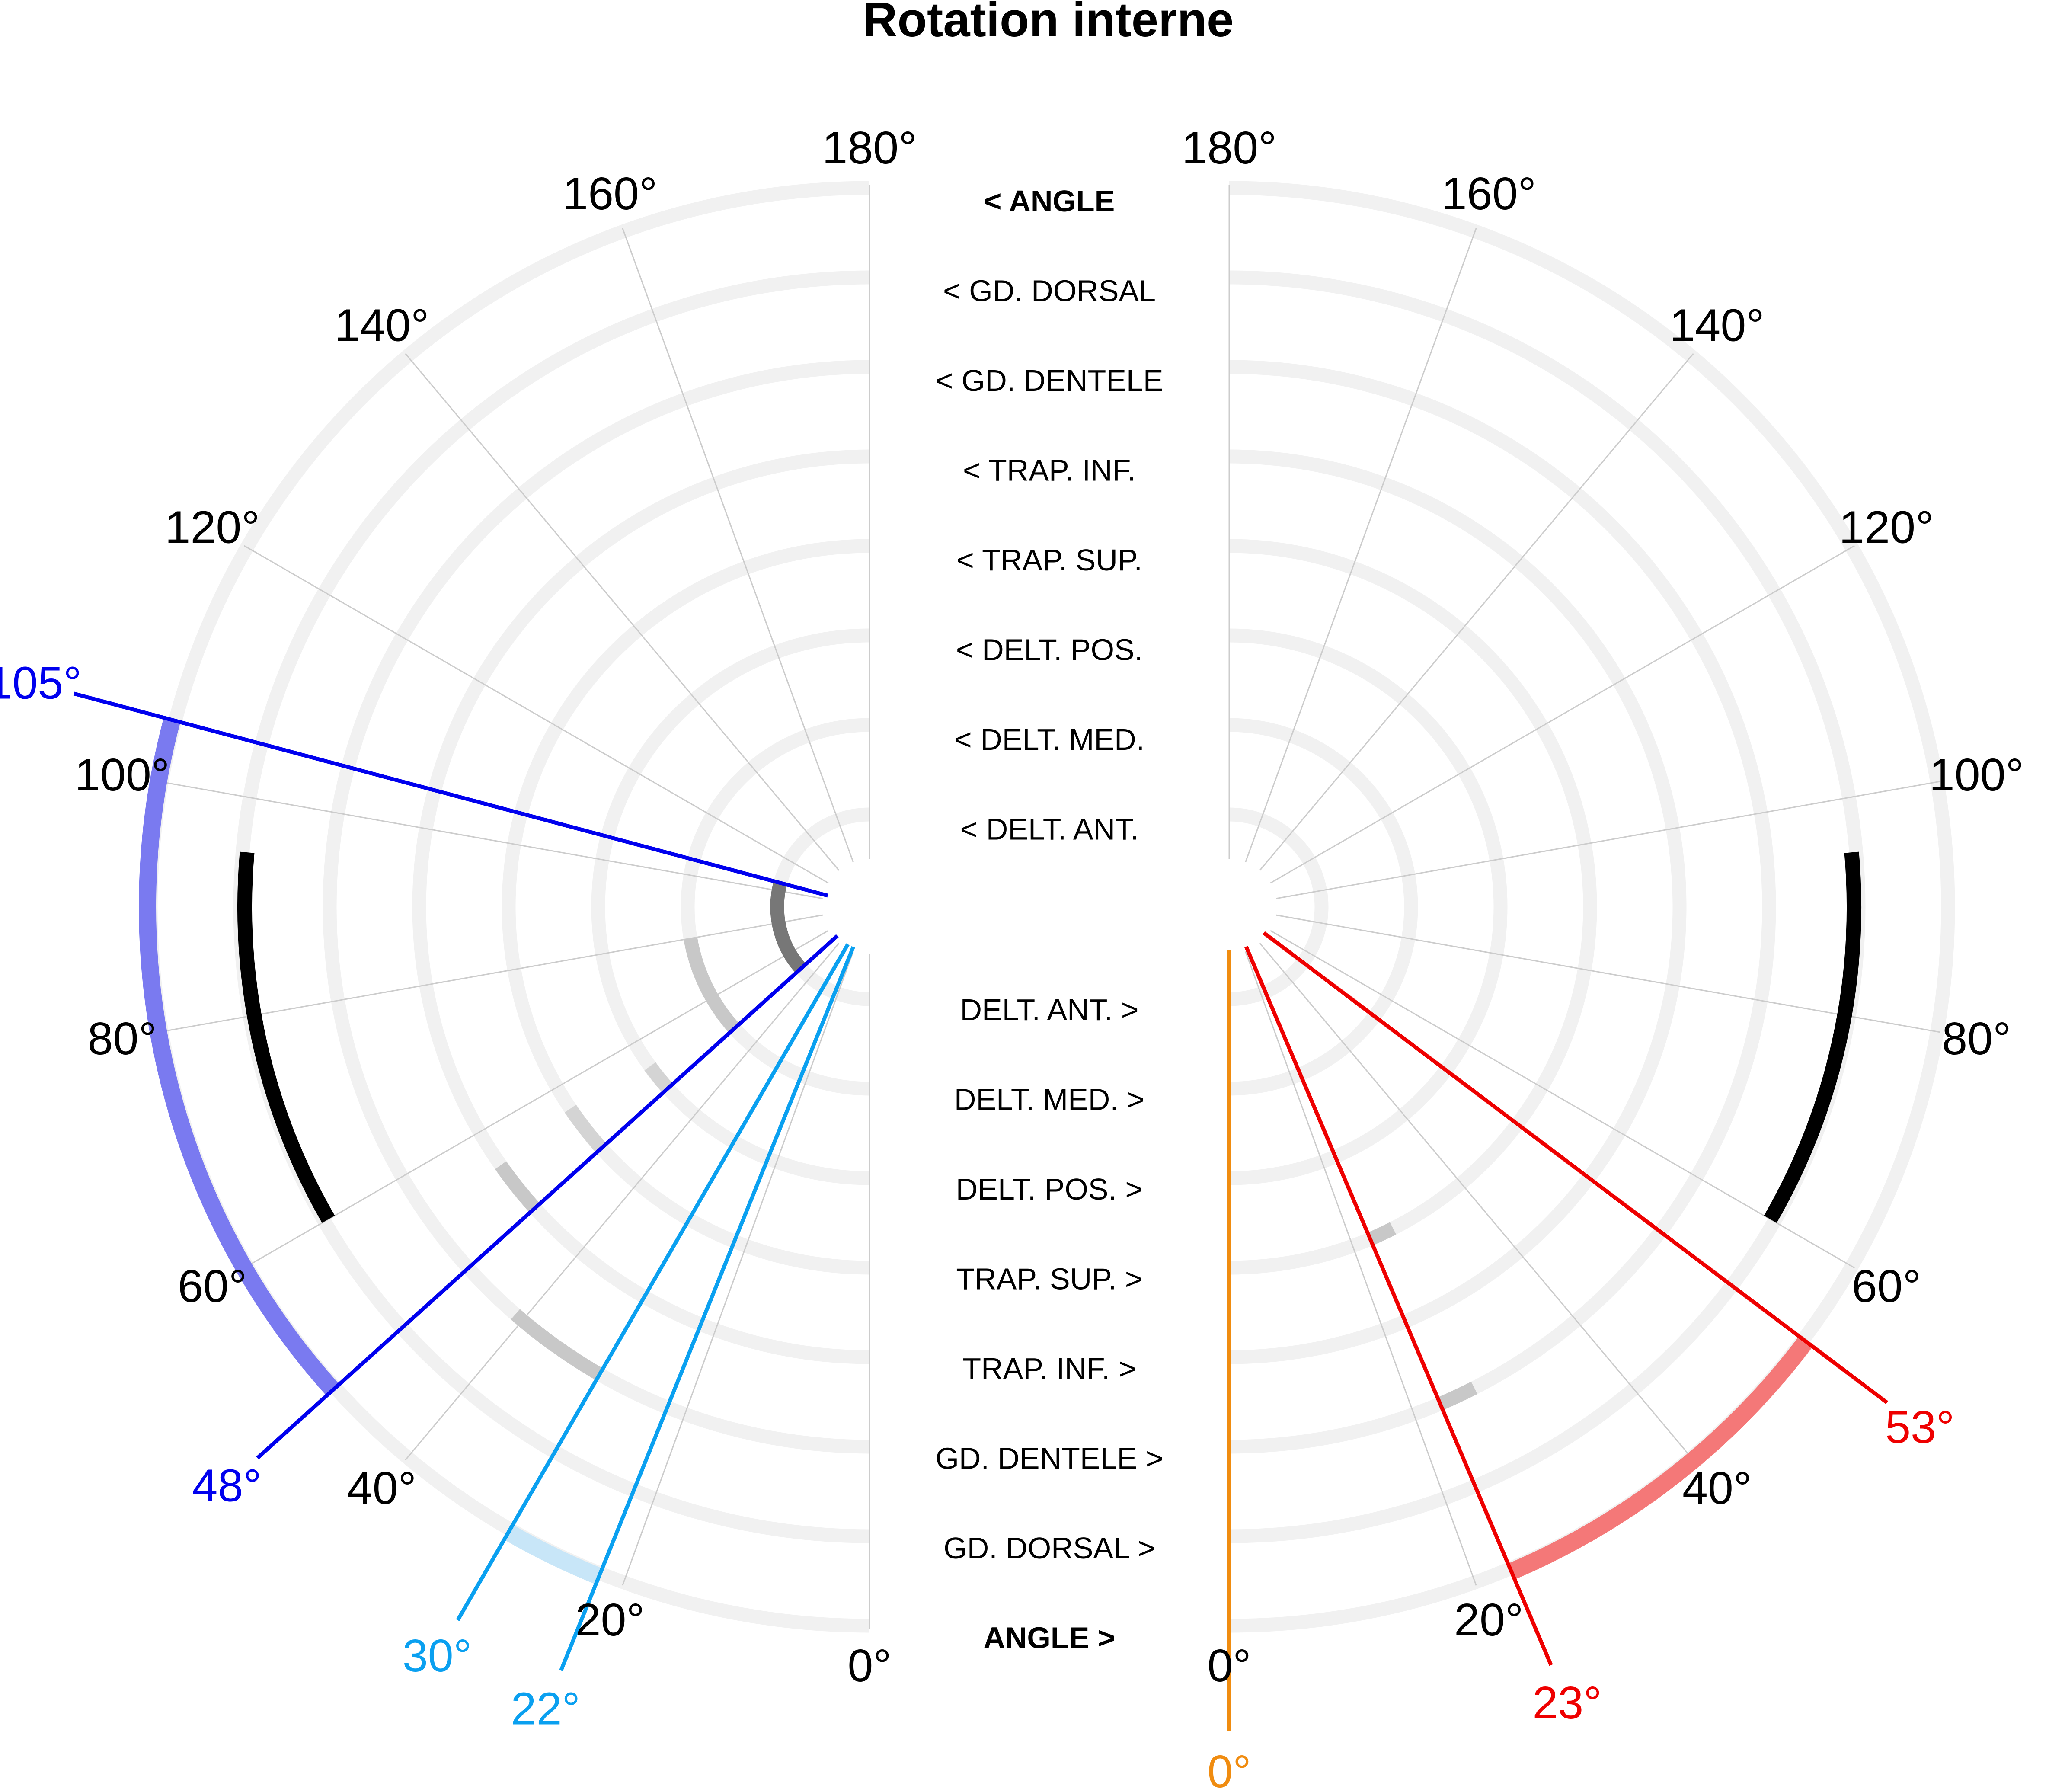 The width and height of the screenshot is (2065, 1792). What do you see at coordinates (1049, 380) in the screenshot?
I see `left-ring-label: < GD. DENTELE` at bounding box center [1049, 380].